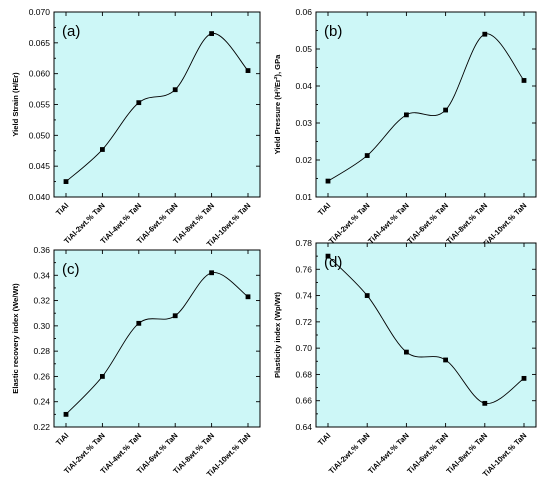 The width and height of the screenshot is (550, 477). Describe the element at coordinates (40, 74) in the screenshot. I see `y-tick-label: 0.060` at that location.